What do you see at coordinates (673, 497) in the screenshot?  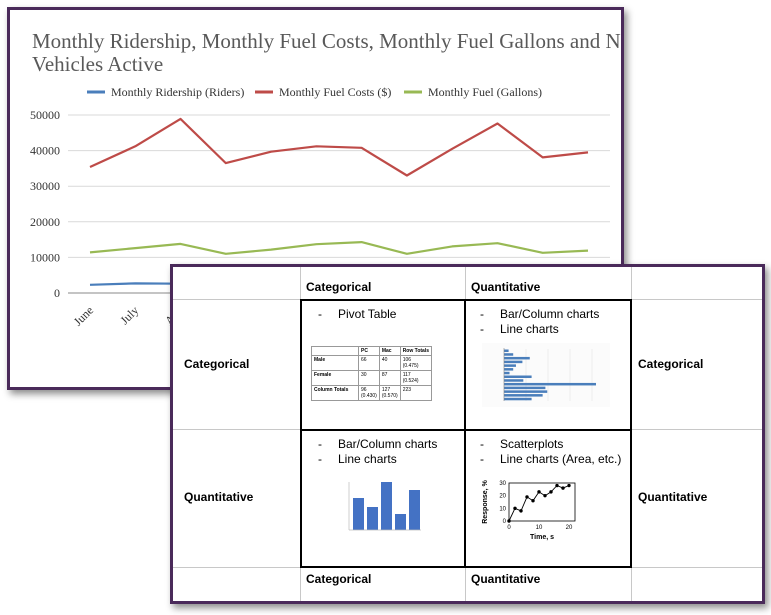 I see `right-label-quantitative: Quantitative` at bounding box center [673, 497].